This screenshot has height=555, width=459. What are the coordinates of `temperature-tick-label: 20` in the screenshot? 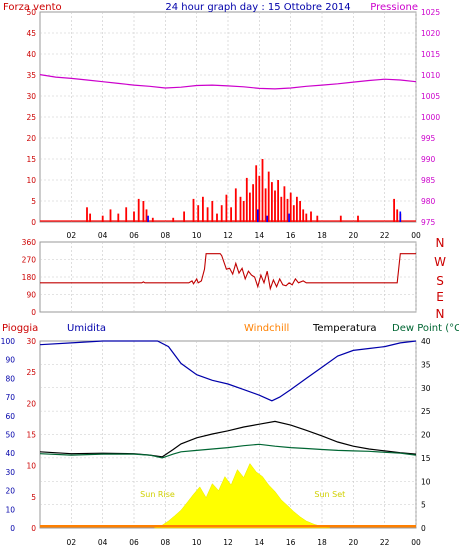 It's located at (426, 435).